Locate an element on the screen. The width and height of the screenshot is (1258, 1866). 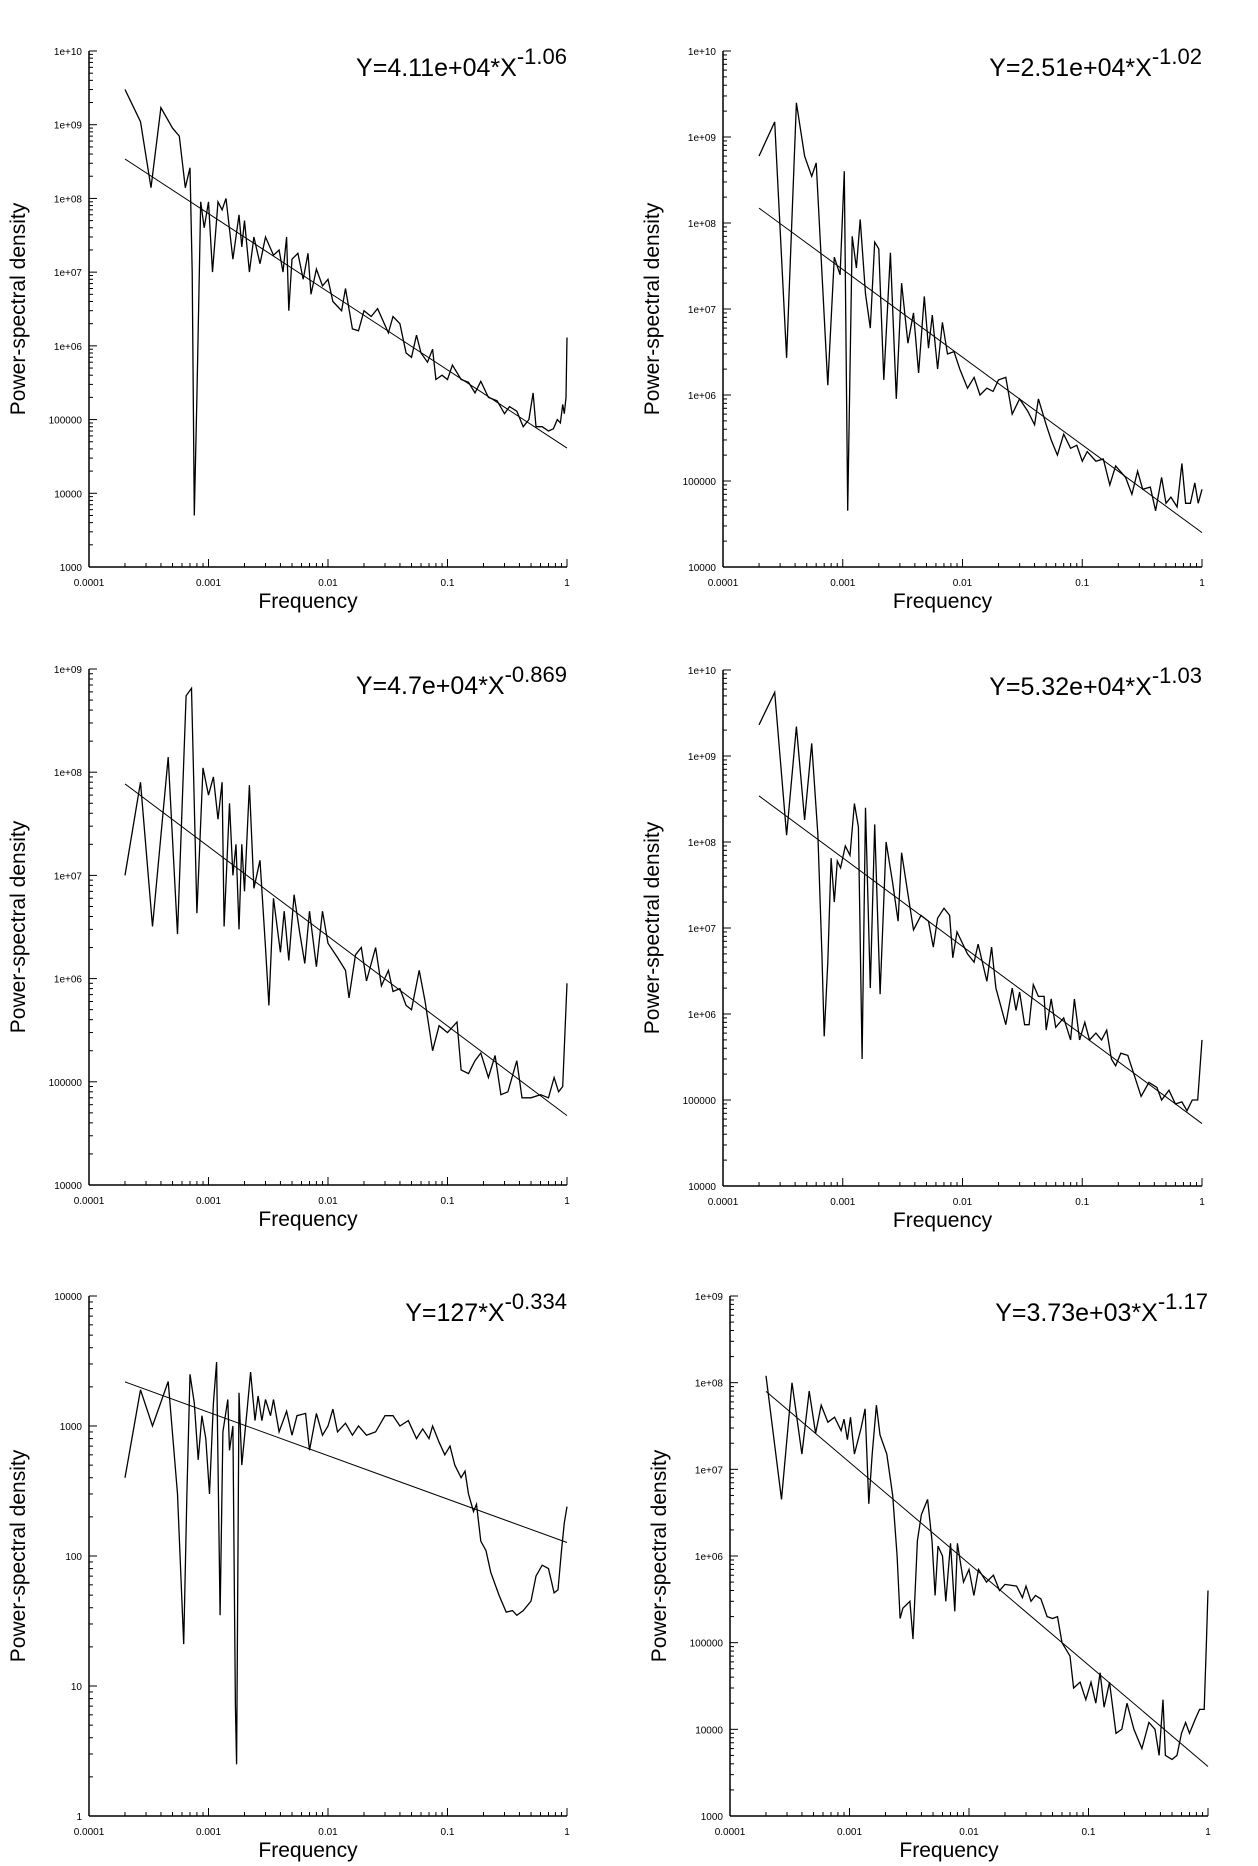
y-tick-label: 10 is located at coordinates (77, 1687).